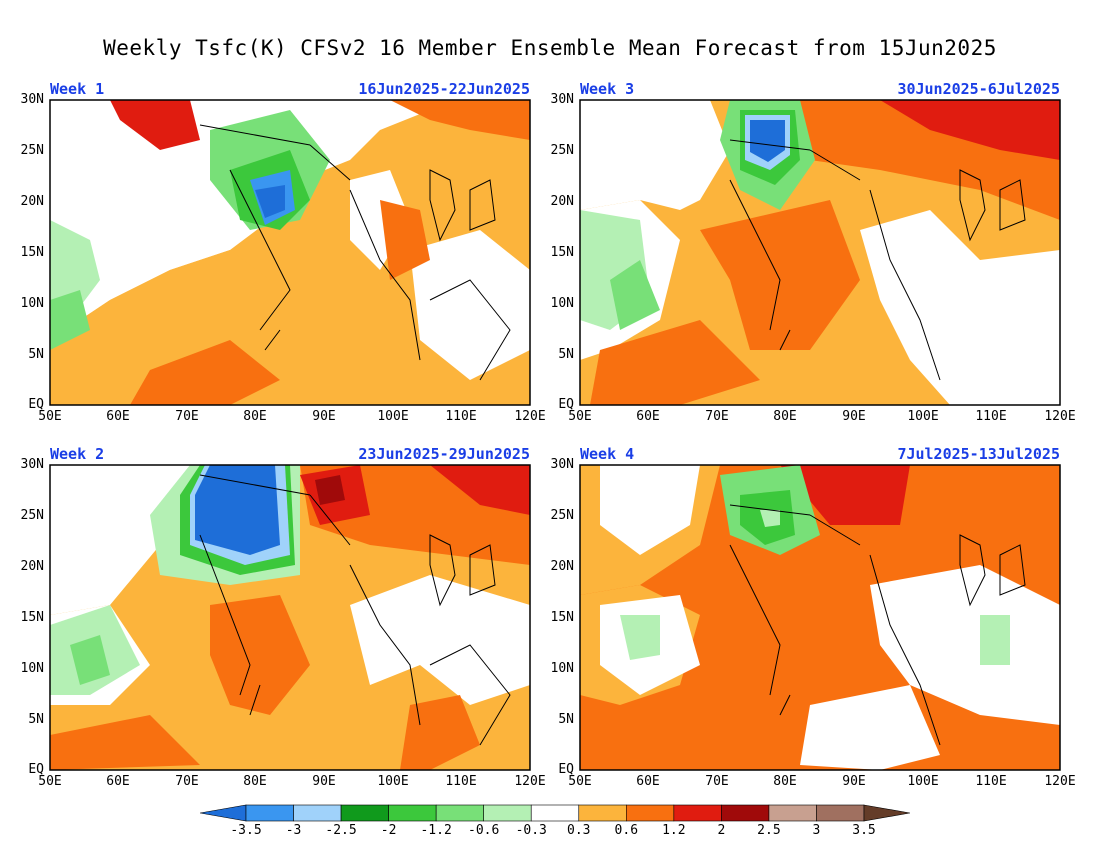 Image resolution: width=1100 pixels, height=850 pixels. I want to click on week-label: Week 3, so click(607, 89).